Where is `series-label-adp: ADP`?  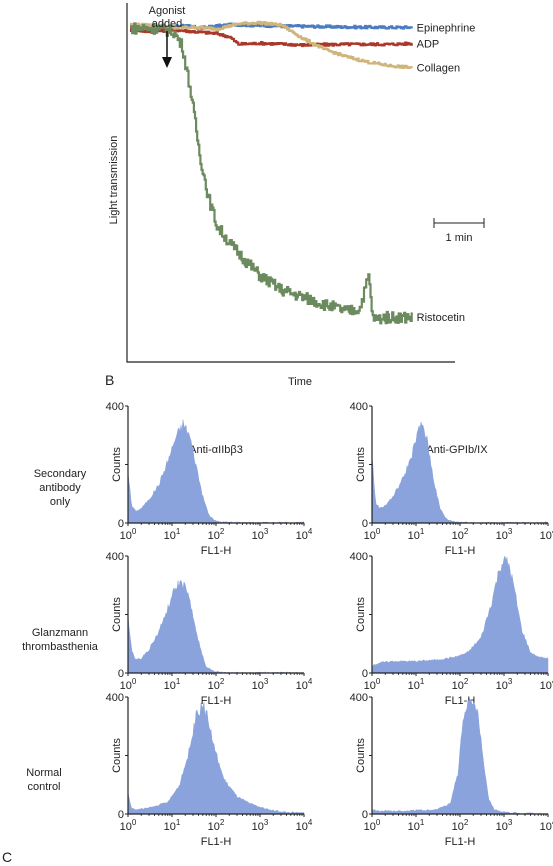
series-label-adp: ADP is located at coordinates (428, 45).